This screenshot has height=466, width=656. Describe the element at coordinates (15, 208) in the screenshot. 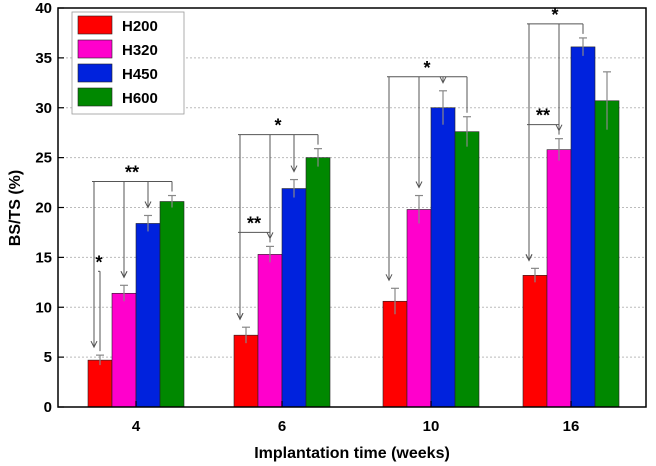

I see `y-axis-title: BS/TS (%)` at that location.